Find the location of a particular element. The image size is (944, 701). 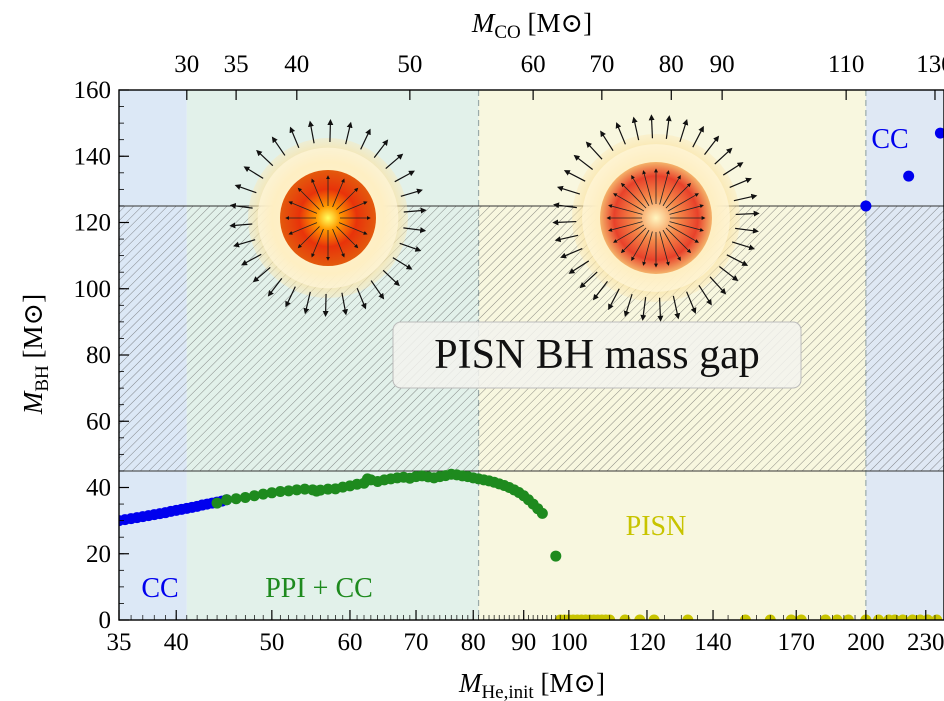

x-tick-label-7: 100 is located at coordinates (569, 642).